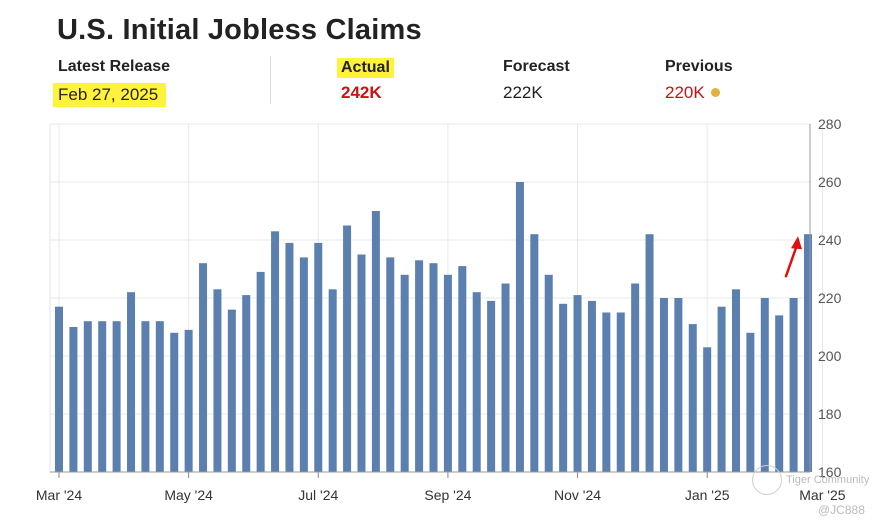  What do you see at coordinates (793, 257) in the screenshot?
I see `annotation-layer` at bounding box center [793, 257].